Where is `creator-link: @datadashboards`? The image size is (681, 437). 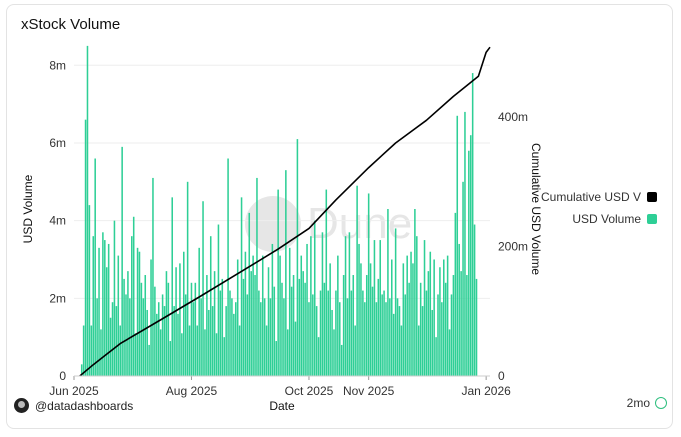 creator-link: @datadashboards is located at coordinates (73, 405).